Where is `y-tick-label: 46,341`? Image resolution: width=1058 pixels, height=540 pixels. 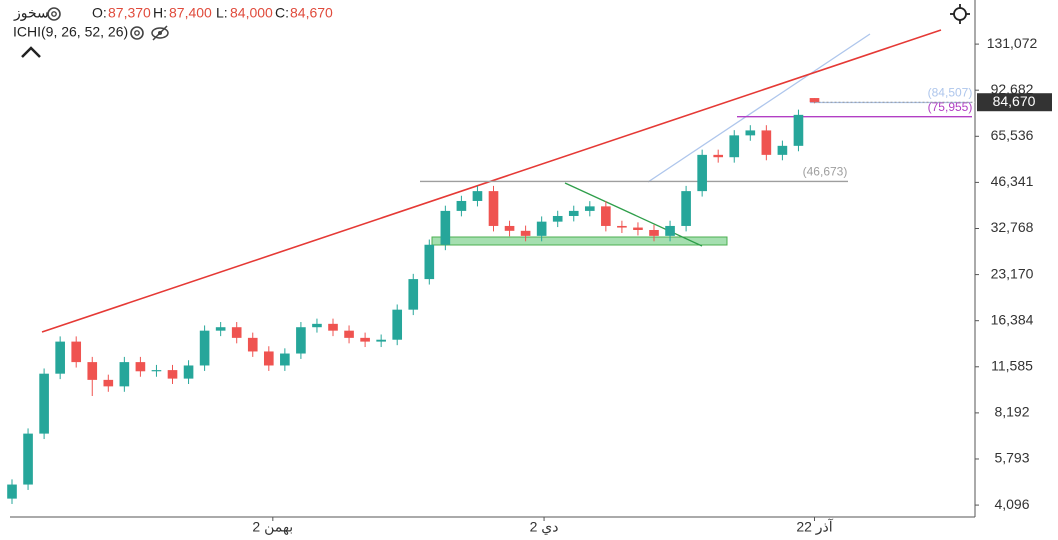 y-tick-label: 46,341 is located at coordinates (1012, 181).